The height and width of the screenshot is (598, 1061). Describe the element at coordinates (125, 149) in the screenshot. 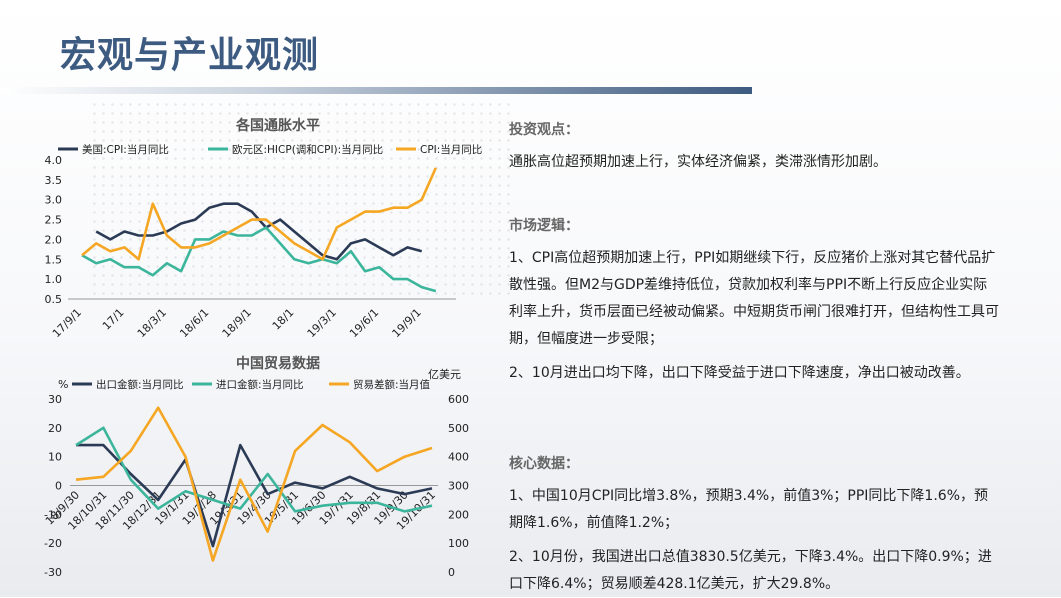

I see `legend-label: 美国:CPI:当月同比` at that location.